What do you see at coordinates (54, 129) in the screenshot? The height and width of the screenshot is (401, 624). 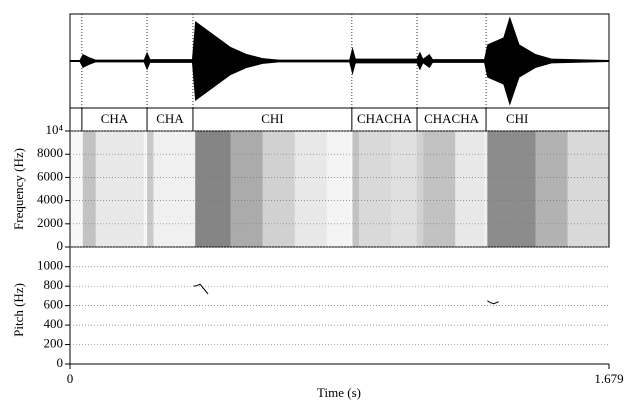 I see `y-tick-label: 10⁴` at bounding box center [54, 129].